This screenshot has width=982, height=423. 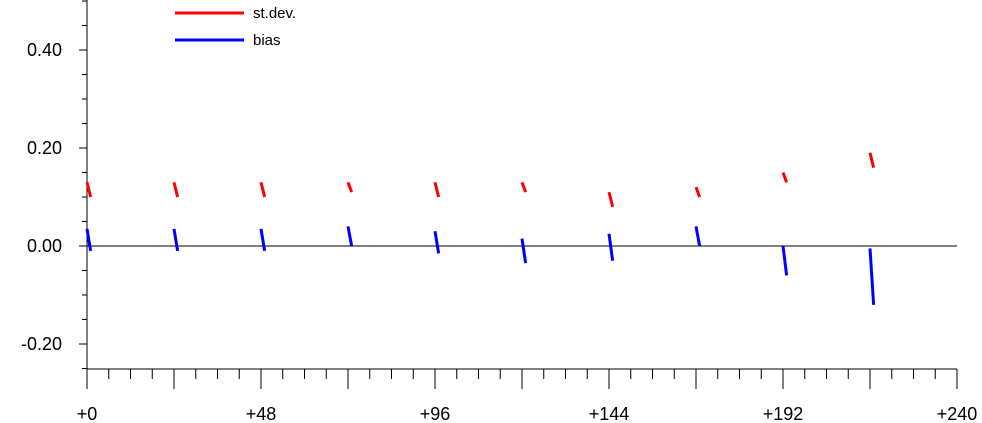 I want to click on series-stdev, so click(x=480, y=180).